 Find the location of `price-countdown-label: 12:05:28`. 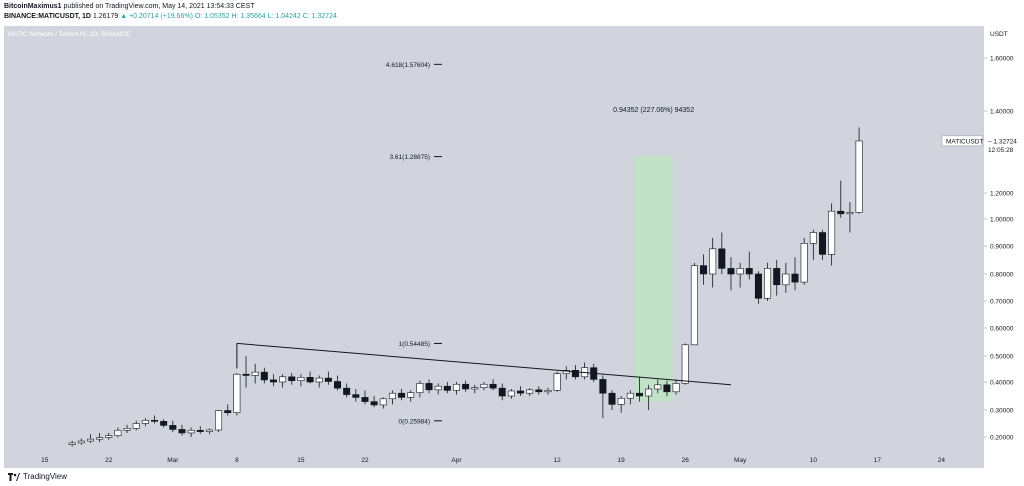

price-countdown-label: 12:05:28 is located at coordinates (1001, 150).